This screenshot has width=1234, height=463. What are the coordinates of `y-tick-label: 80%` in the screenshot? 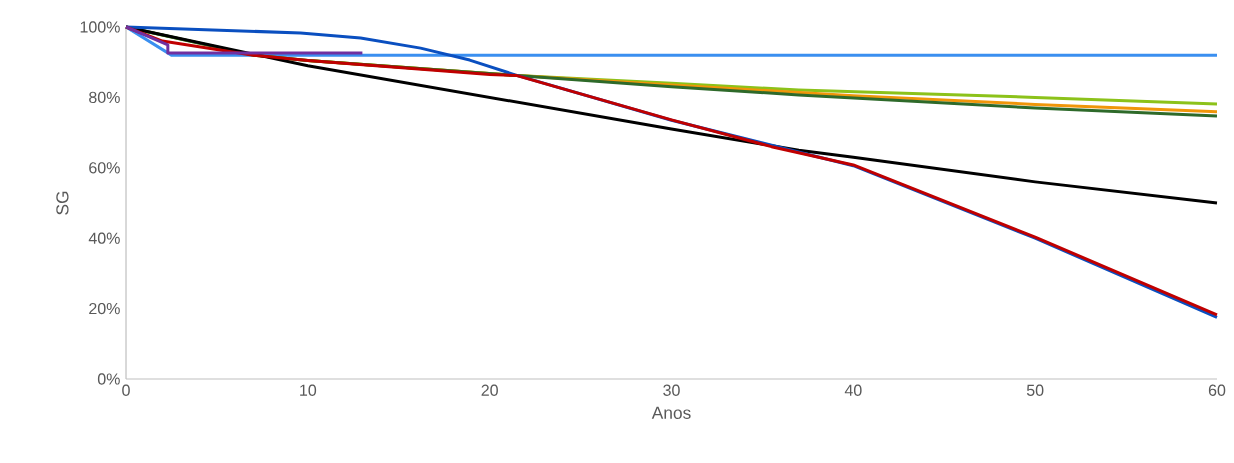 It's located at (104, 97).